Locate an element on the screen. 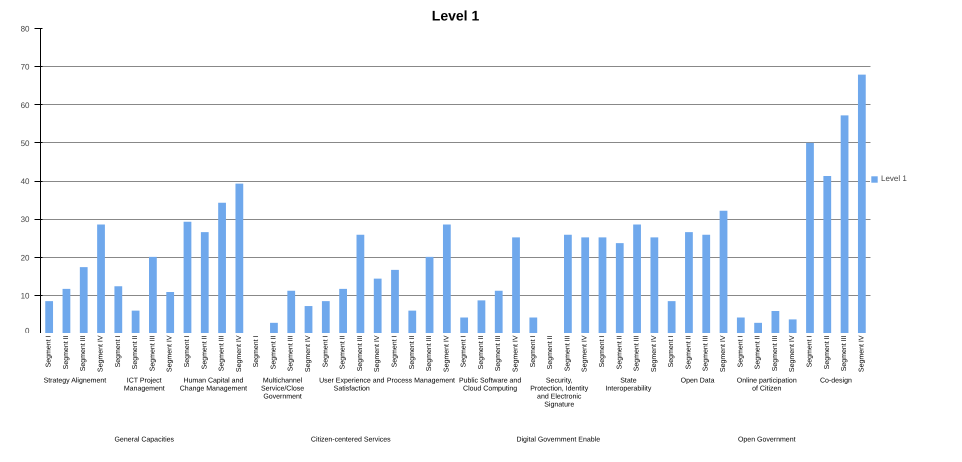  chart-title: Level 1 is located at coordinates (456, 16).